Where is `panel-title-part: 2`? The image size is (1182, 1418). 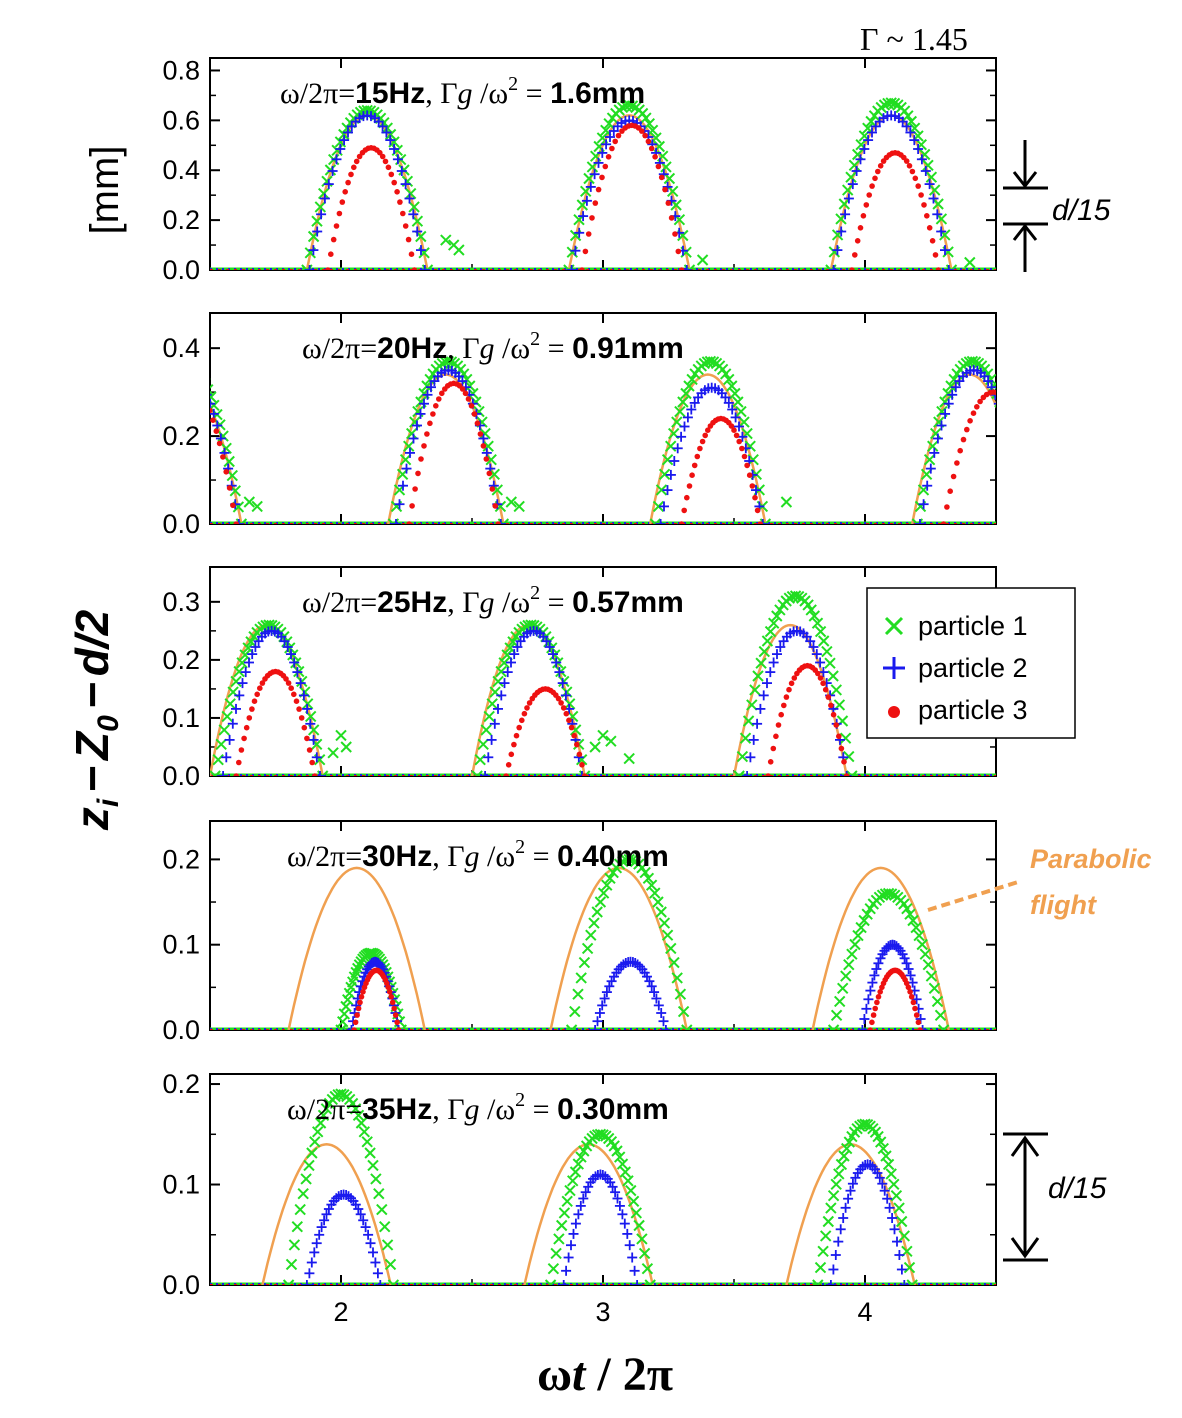 panel-title-part: 2 is located at coordinates (535, 593).